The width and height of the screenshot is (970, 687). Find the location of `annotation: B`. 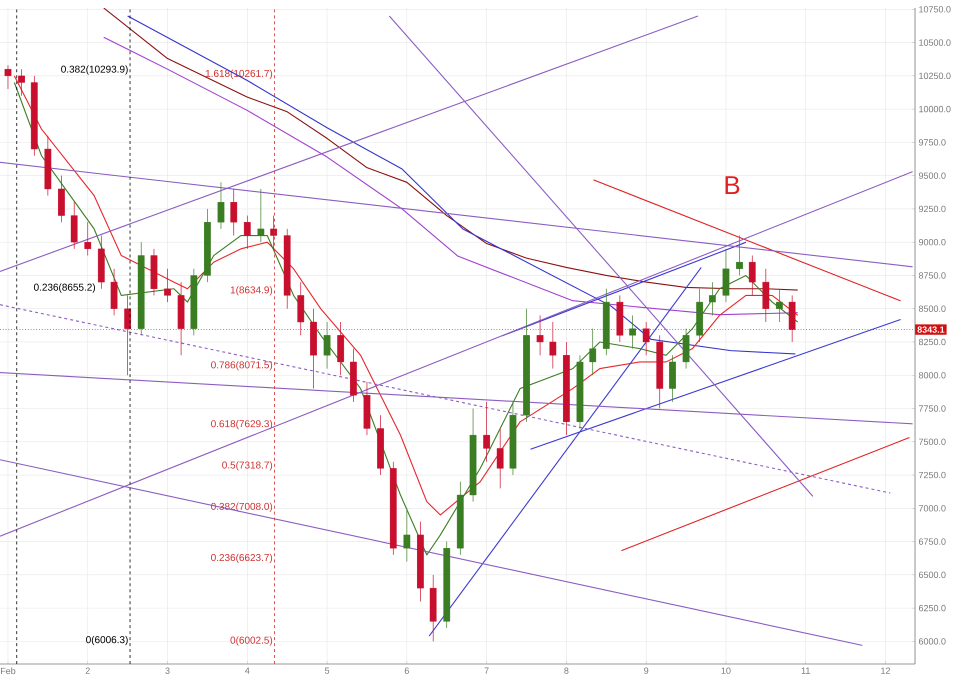

annotation: B is located at coordinates (732, 185).